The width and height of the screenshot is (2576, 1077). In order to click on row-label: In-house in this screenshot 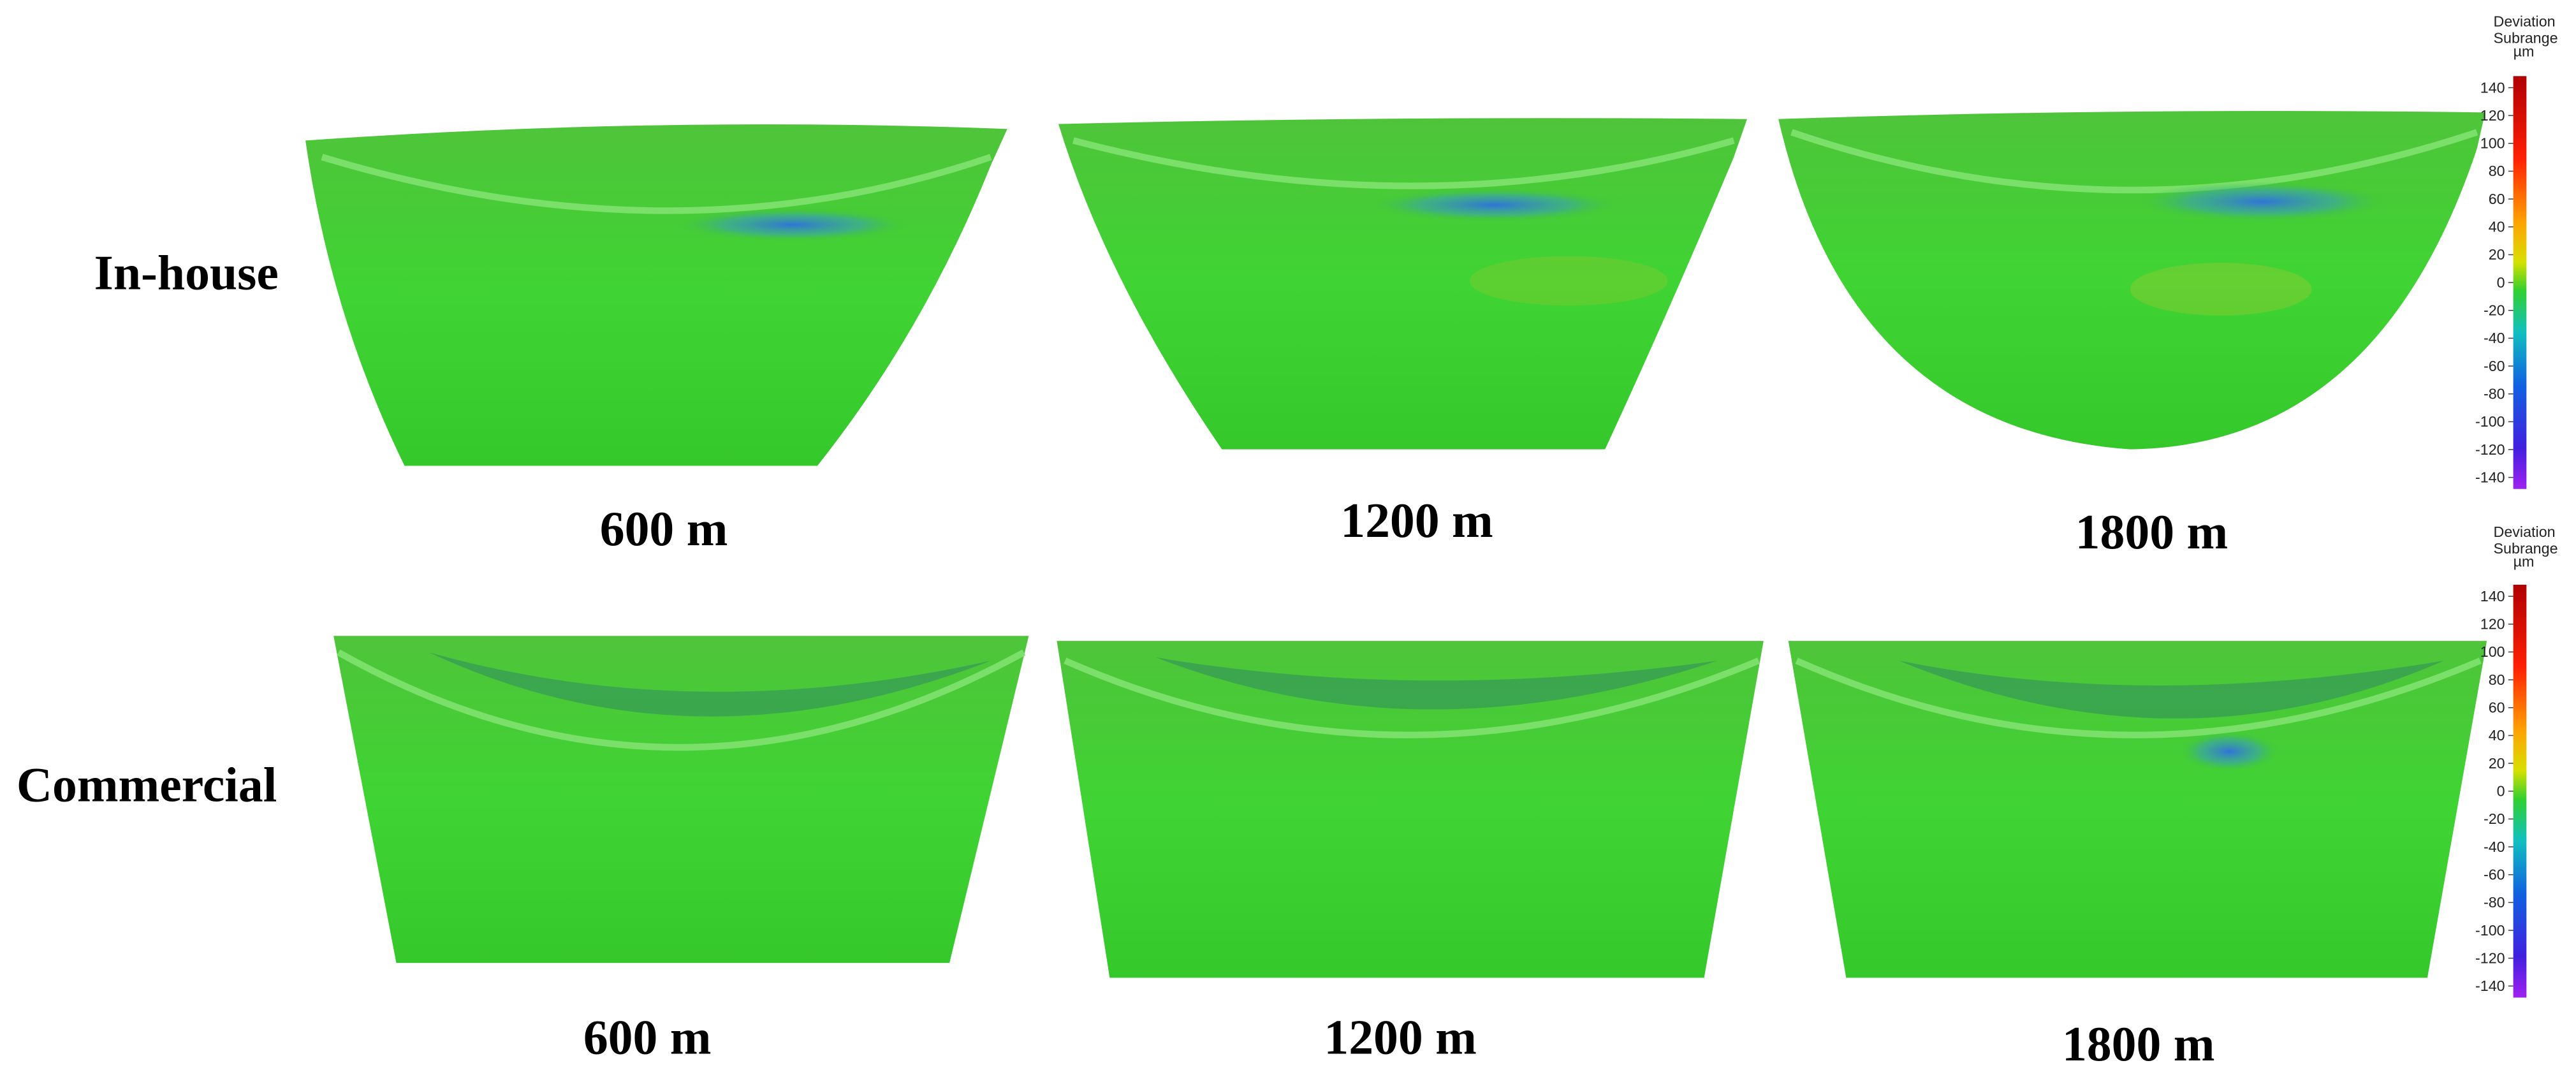, I will do `click(186, 272)`.